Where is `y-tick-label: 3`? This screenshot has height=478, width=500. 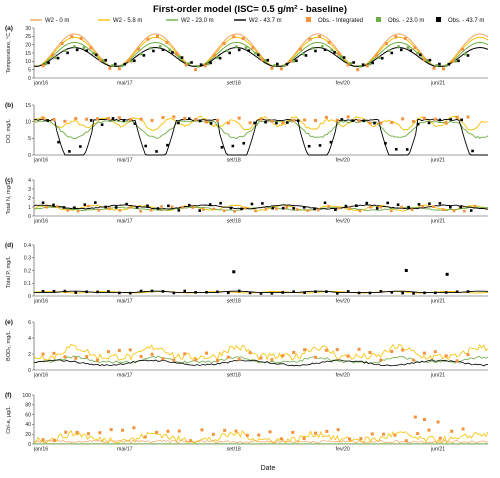
y-tick-label: 3 is located at coordinates (29, 190).